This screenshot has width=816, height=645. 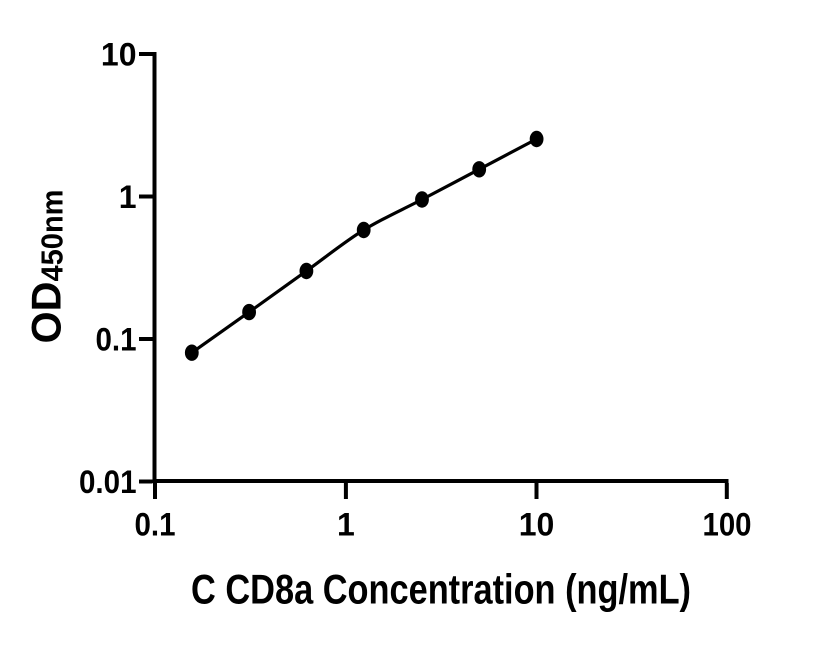 I want to click on svg-text: 0.01, so click(x=108, y=482).